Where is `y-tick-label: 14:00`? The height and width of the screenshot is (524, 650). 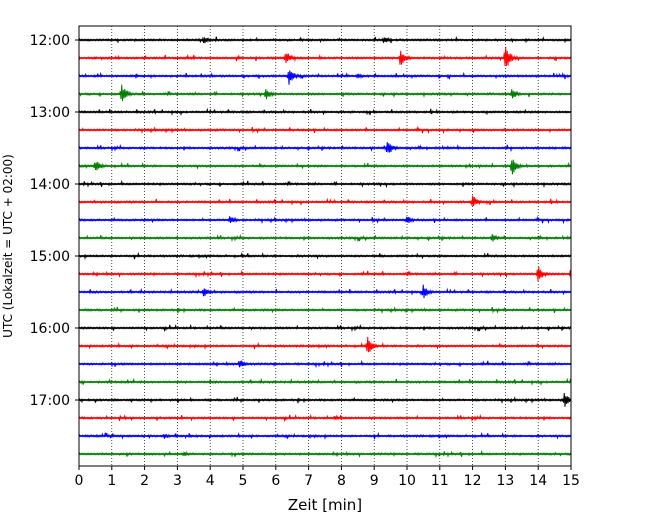
y-tick-label: 14:00 is located at coordinates (50, 185).